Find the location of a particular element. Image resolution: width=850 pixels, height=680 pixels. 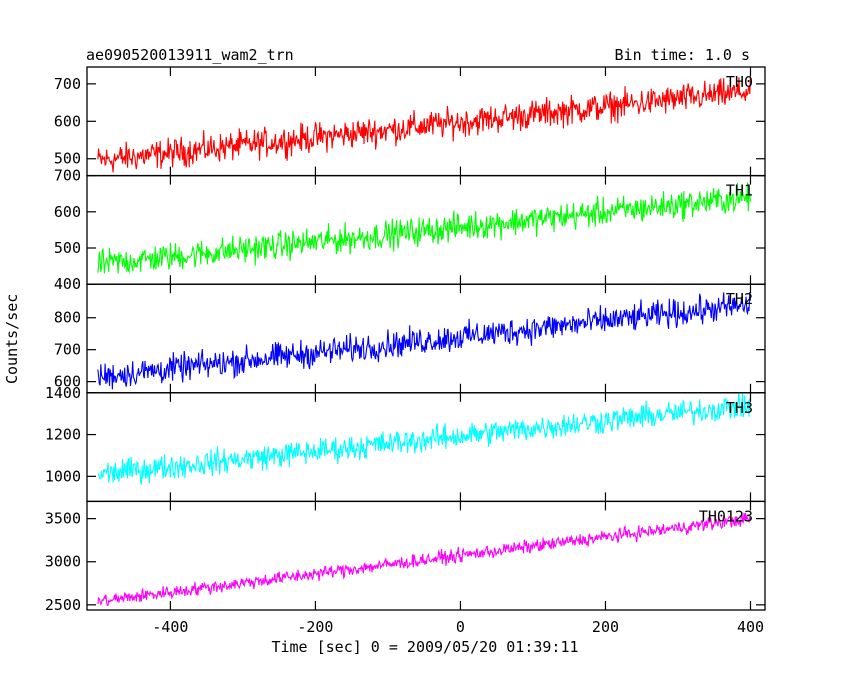

series-line-th2 is located at coordinates (424, 340).